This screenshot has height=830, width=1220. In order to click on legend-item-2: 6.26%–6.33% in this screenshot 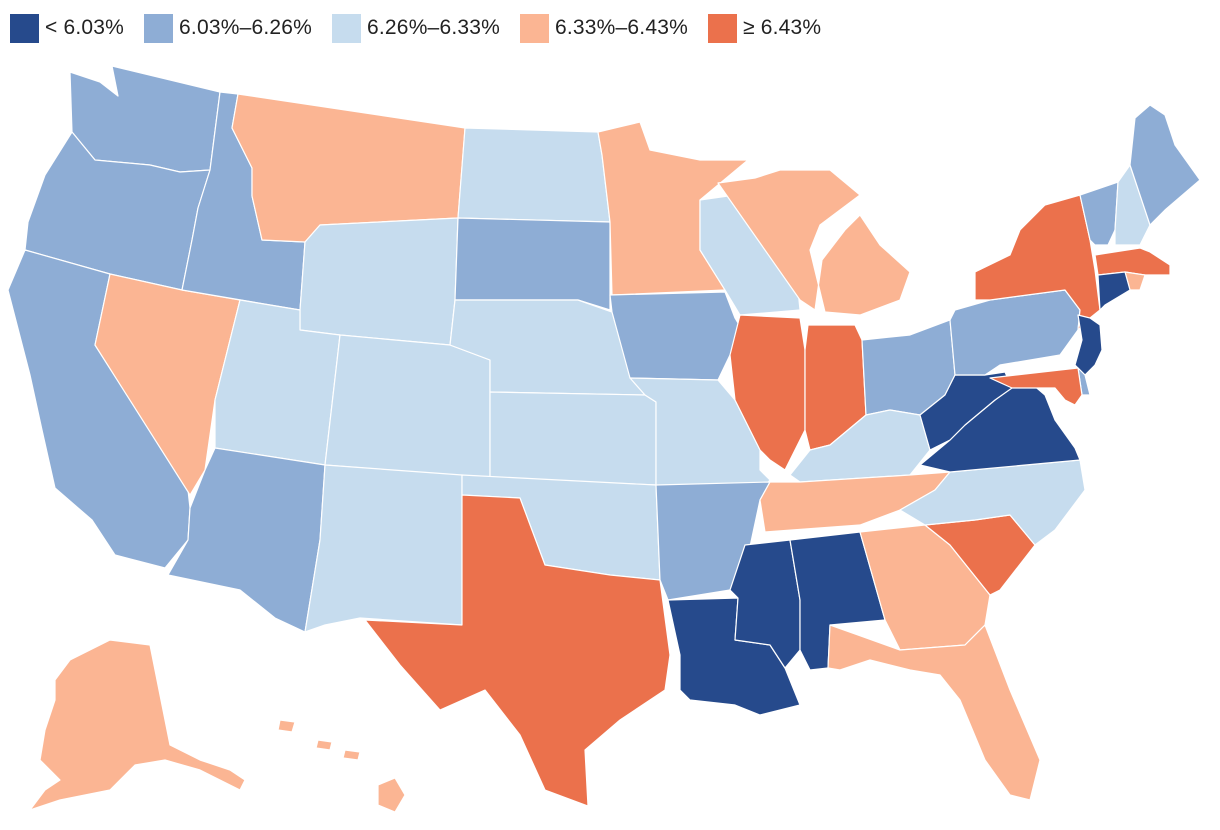, I will do `click(416, 28)`.